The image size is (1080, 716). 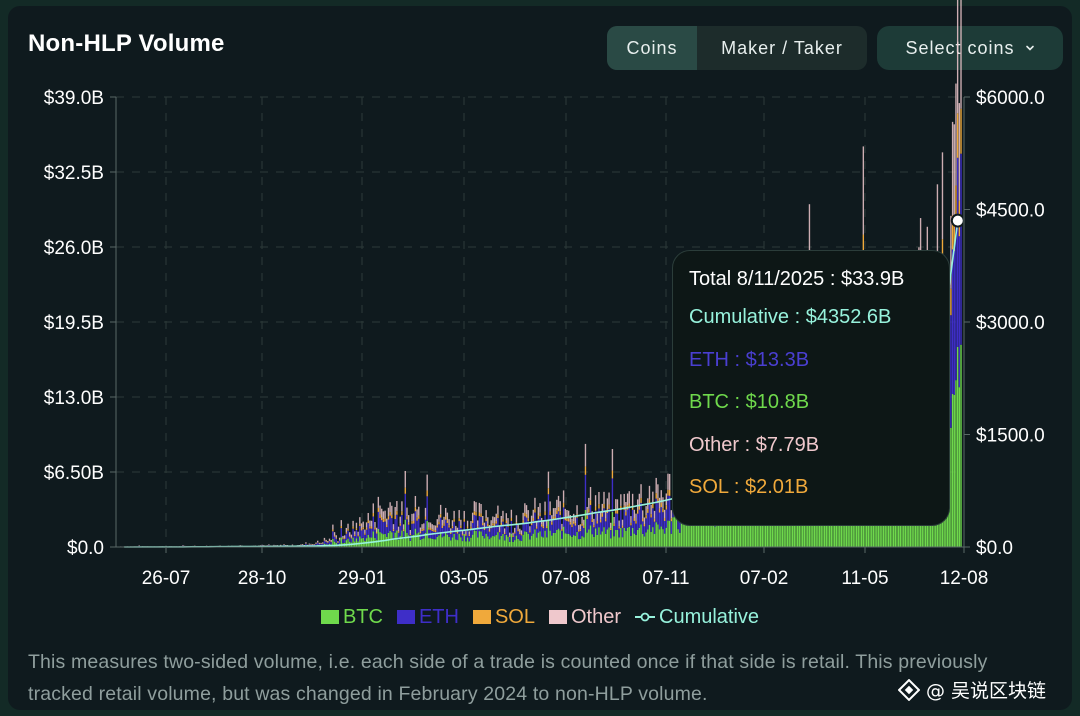 What do you see at coordinates (652, 48) in the screenshot?
I see `tab-coins: Coins` at bounding box center [652, 48].